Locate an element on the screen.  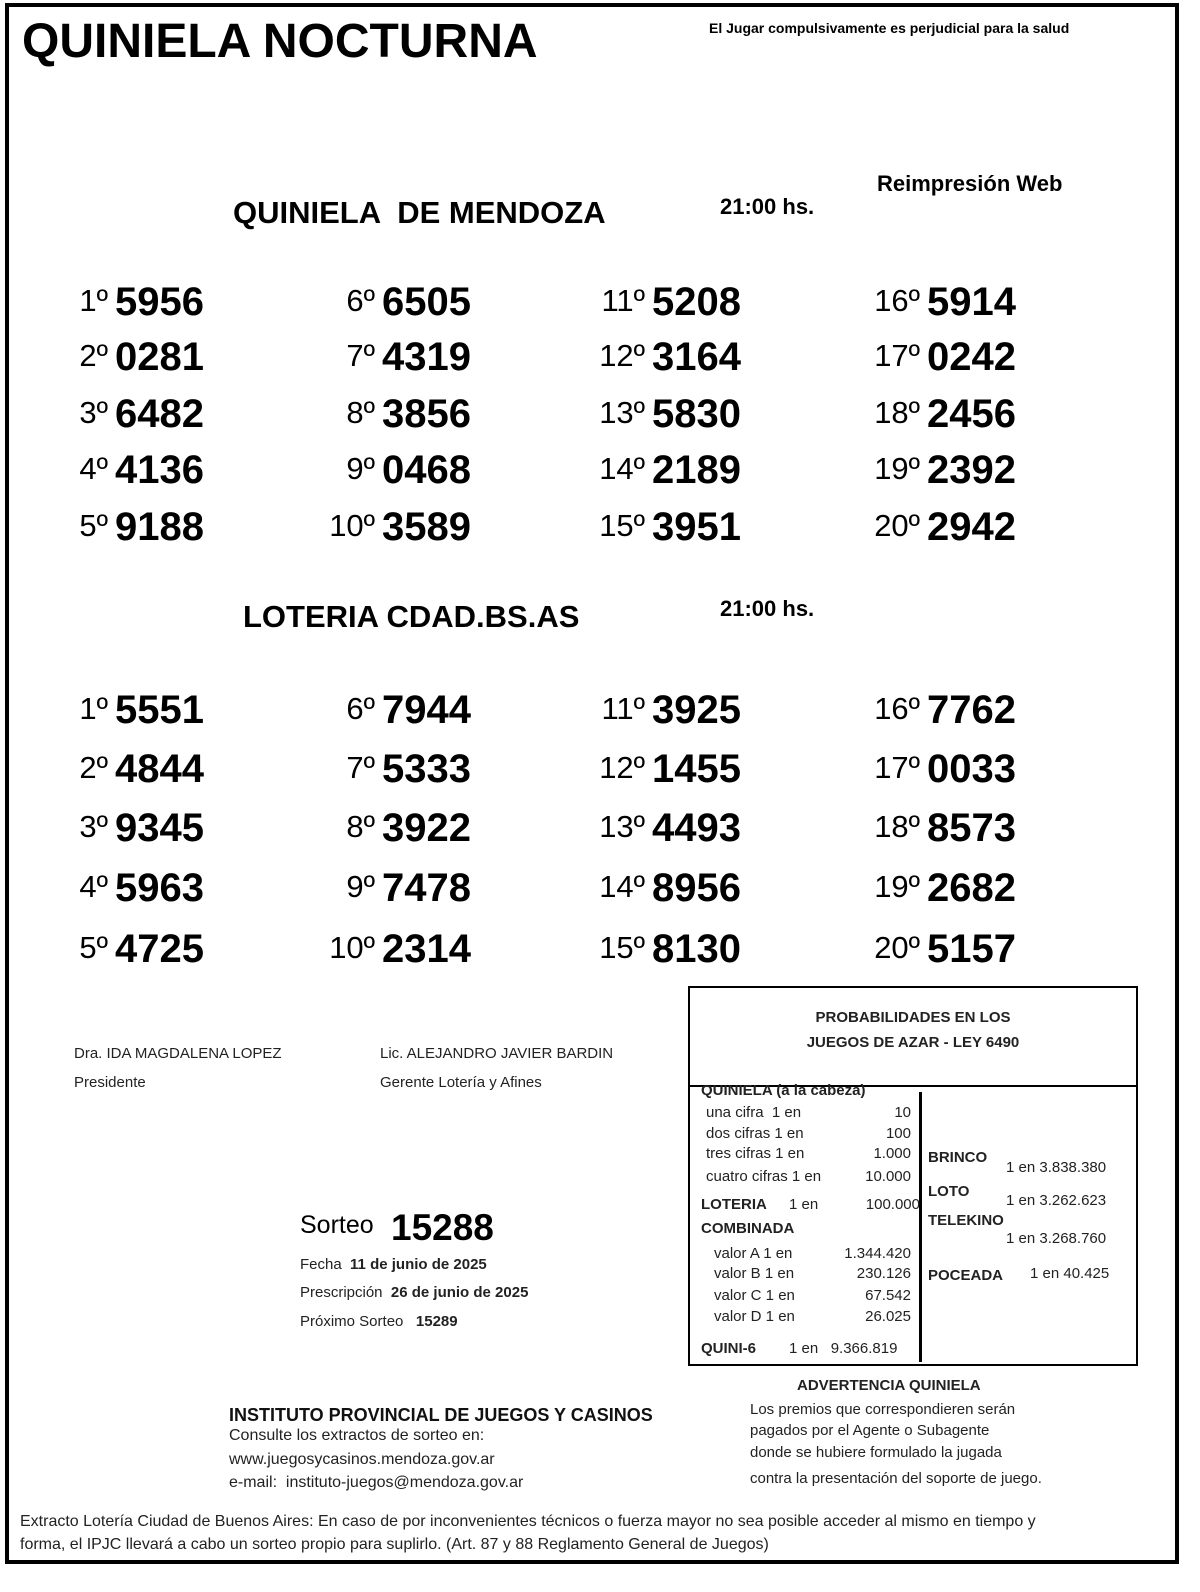
result-number: 0281 is located at coordinates (159, 357).